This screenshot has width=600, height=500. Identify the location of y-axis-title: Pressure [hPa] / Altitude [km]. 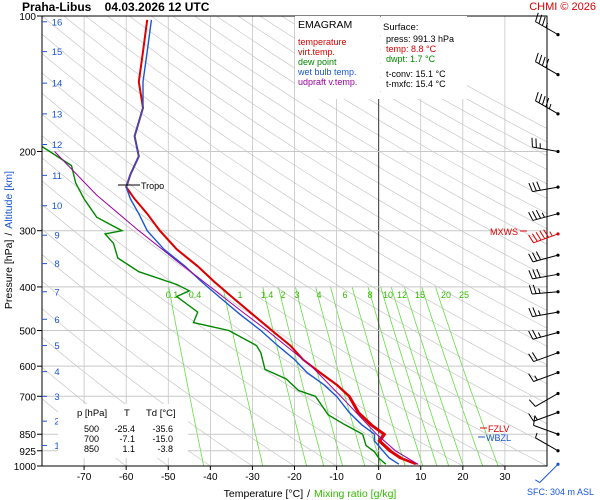
(9, 240).